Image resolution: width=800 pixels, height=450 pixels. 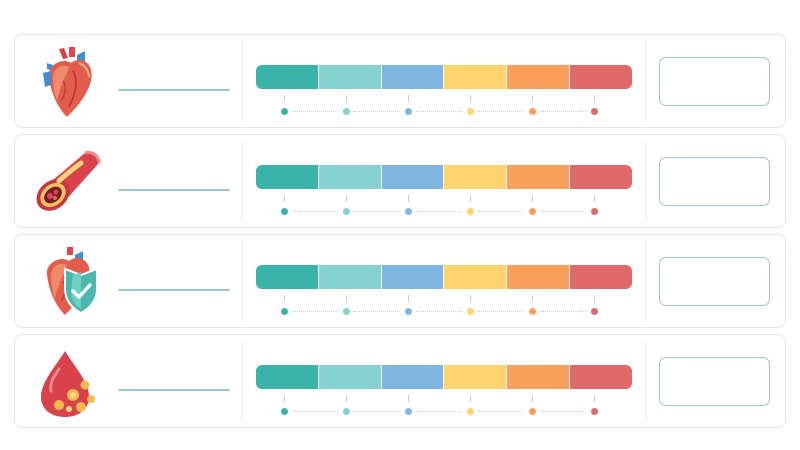 What do you see at coordinates (70, 382) in the screenshot?
I see `blood-drop-cholesterol-icon` at bounding box center [70, 382].